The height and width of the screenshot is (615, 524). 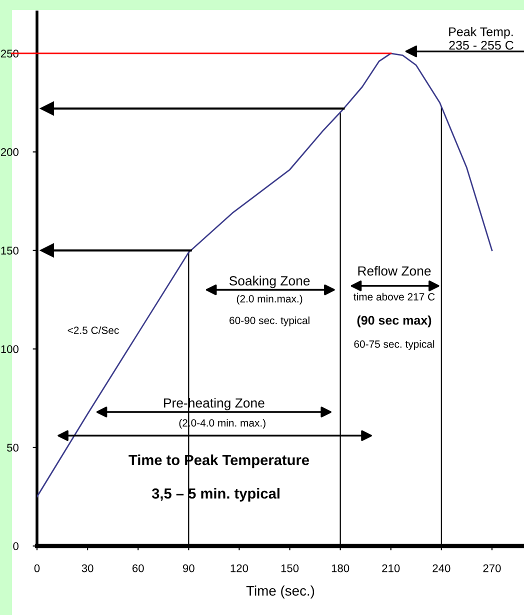 What do you see at coordinates (188, 568) in the screenshot?
I see `x-tick-label: 90` at bounding box center [188, 568].